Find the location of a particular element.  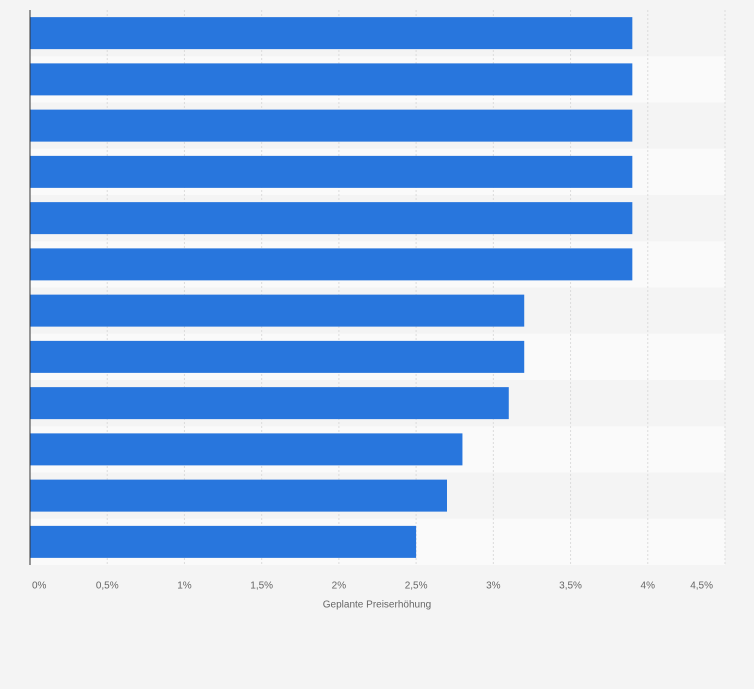

x-tick-label: 3,5% is located at coordinates (570, 586).